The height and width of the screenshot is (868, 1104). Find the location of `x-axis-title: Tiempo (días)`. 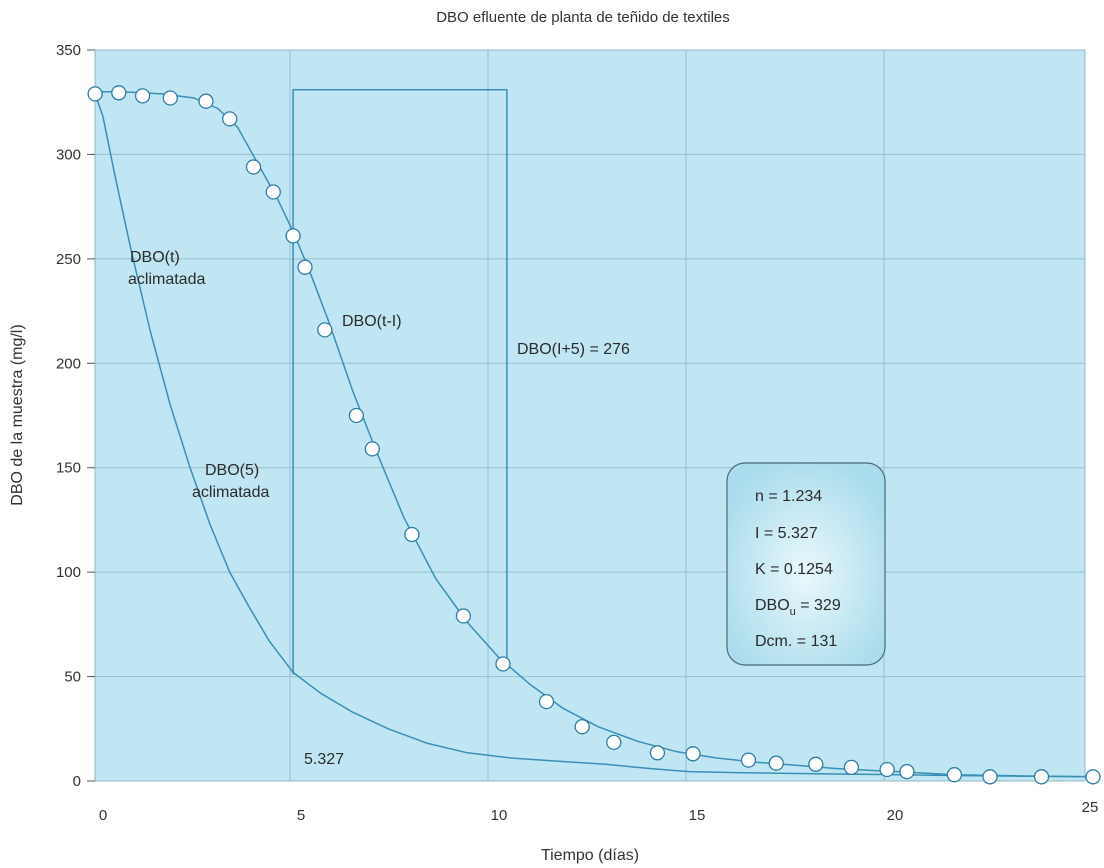

x-axis-title: Tiempo (días) is located at coordinates (590, 855).